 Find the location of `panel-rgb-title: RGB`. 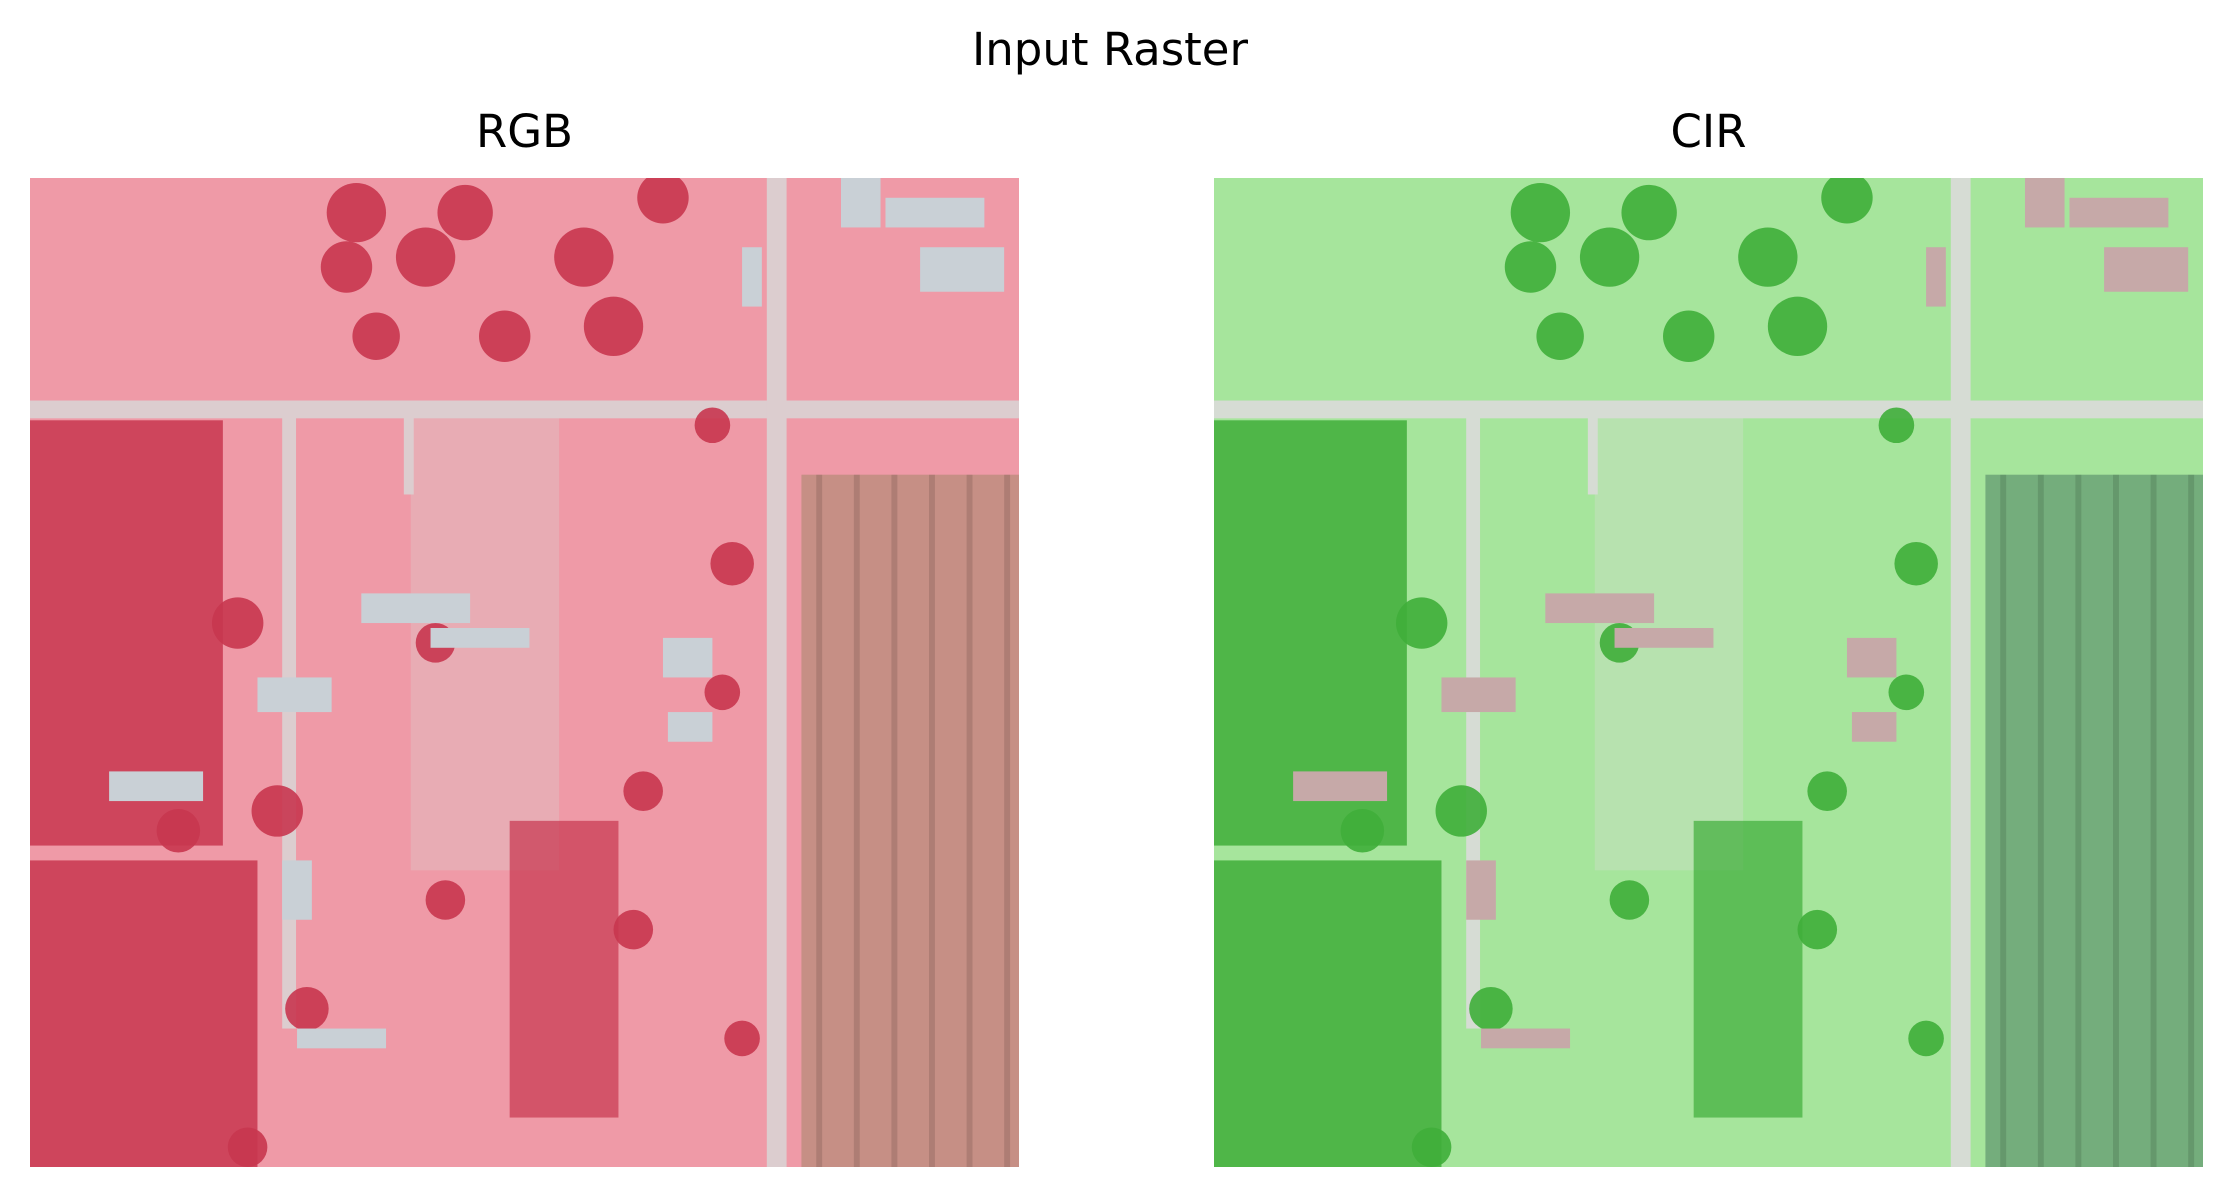

panel-rgb-title: RGB is located at coordinates (524, 131).